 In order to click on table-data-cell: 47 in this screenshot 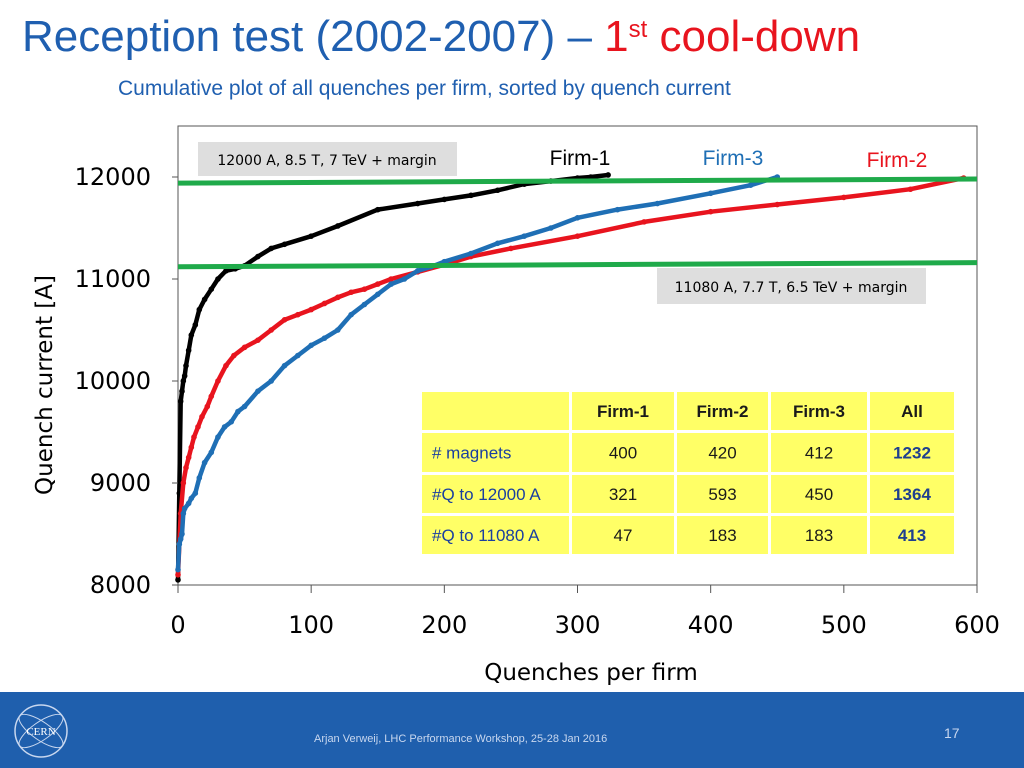, I will do `click(623, 535)`.